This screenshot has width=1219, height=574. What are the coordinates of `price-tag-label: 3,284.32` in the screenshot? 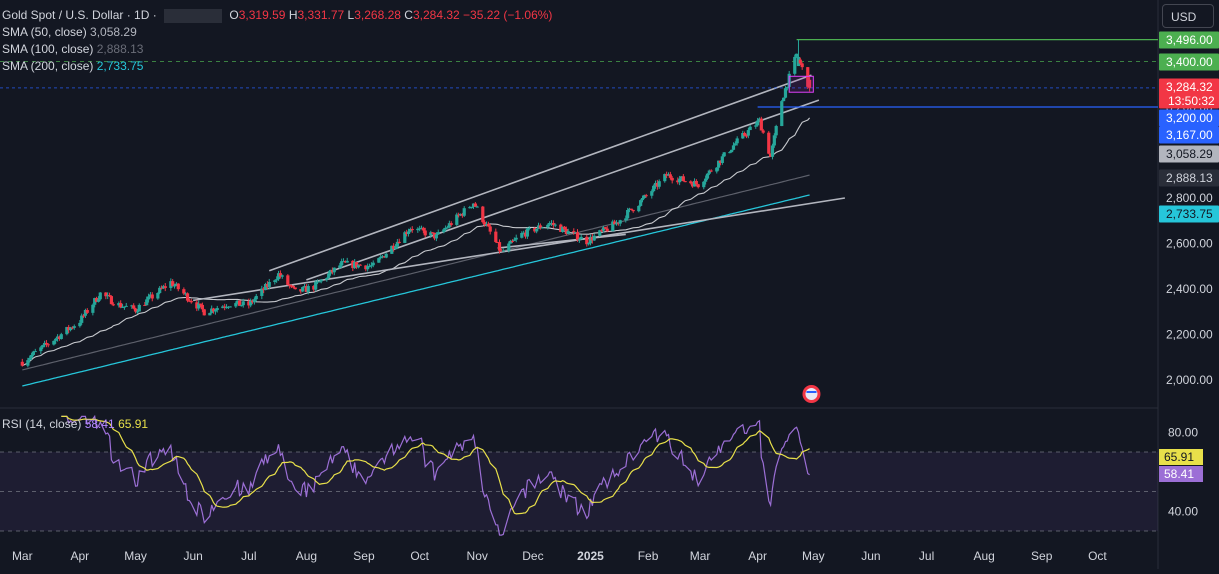 It's located at (1189, 87).